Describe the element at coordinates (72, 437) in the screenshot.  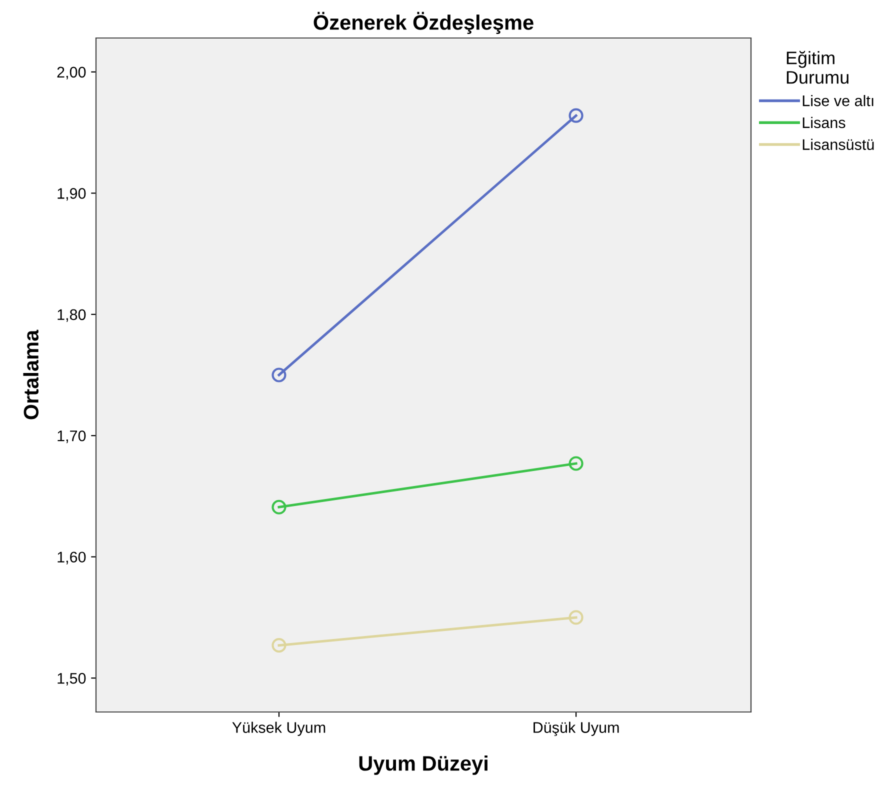
I see `y-tick-label: 1,70` at that location.